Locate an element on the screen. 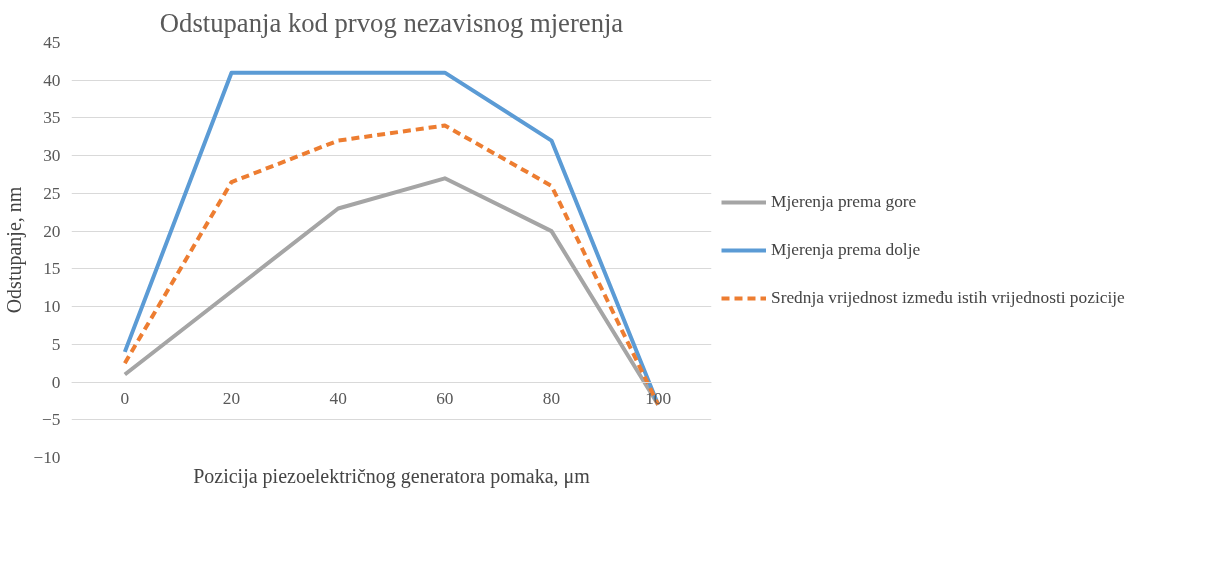 This screenshot has height=581, width=1205. x-tick-label: 20 is located at coordinates (231, 399).